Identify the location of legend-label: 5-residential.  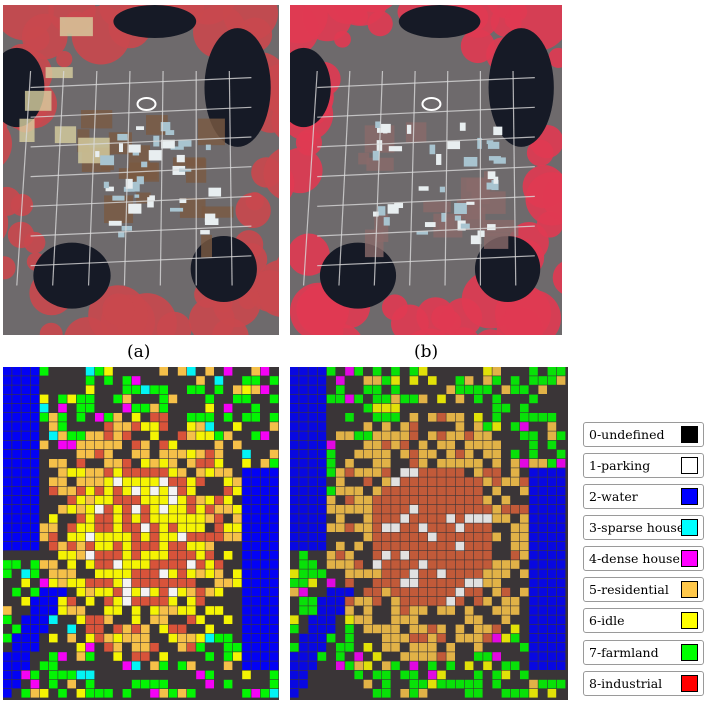
(629, 589).